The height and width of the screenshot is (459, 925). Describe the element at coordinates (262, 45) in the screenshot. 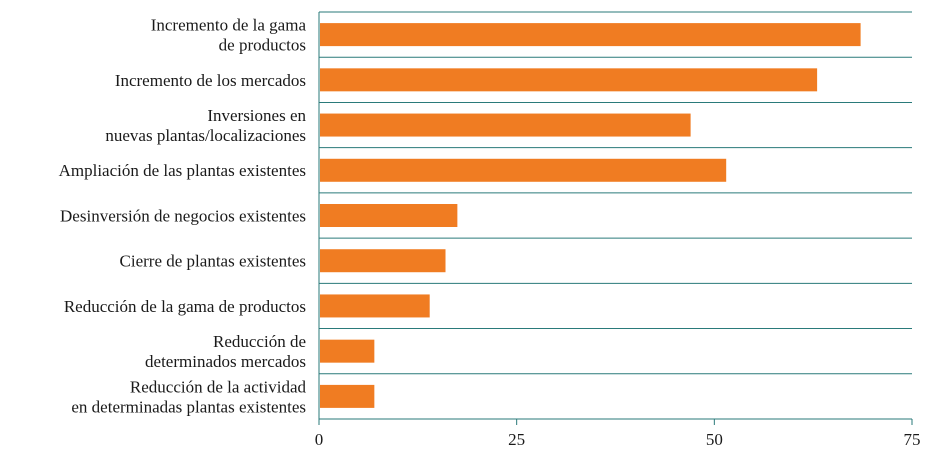

I see `category-label-line: de productos` at that location.